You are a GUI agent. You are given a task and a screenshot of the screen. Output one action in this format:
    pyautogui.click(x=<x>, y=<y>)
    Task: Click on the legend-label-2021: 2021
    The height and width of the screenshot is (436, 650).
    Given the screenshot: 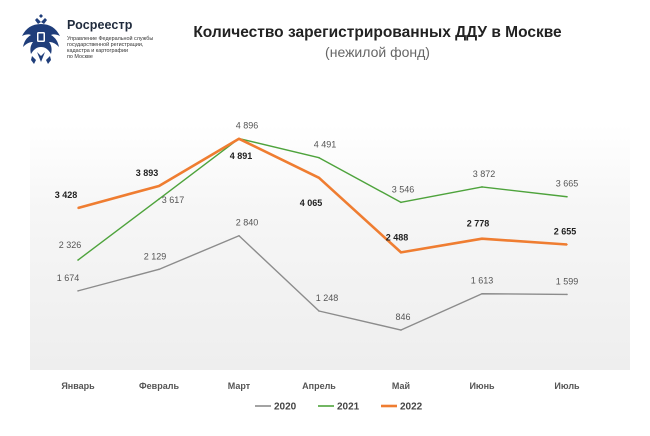 What is the action you would take?
    pyautogui.click(x=348, y=407)
    